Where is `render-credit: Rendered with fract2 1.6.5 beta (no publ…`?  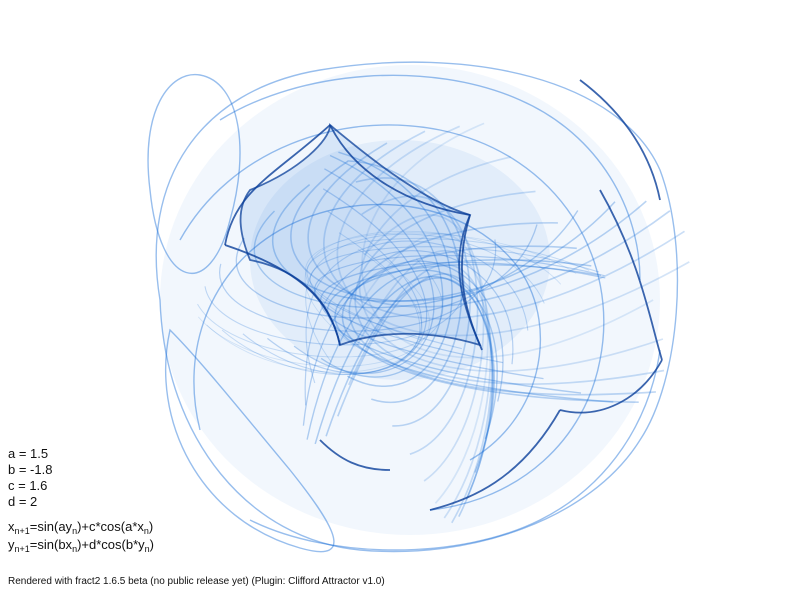
render-credit: Rendered with fract2 1.6.5 beta (no publ… is located at coordinates (196, 581).